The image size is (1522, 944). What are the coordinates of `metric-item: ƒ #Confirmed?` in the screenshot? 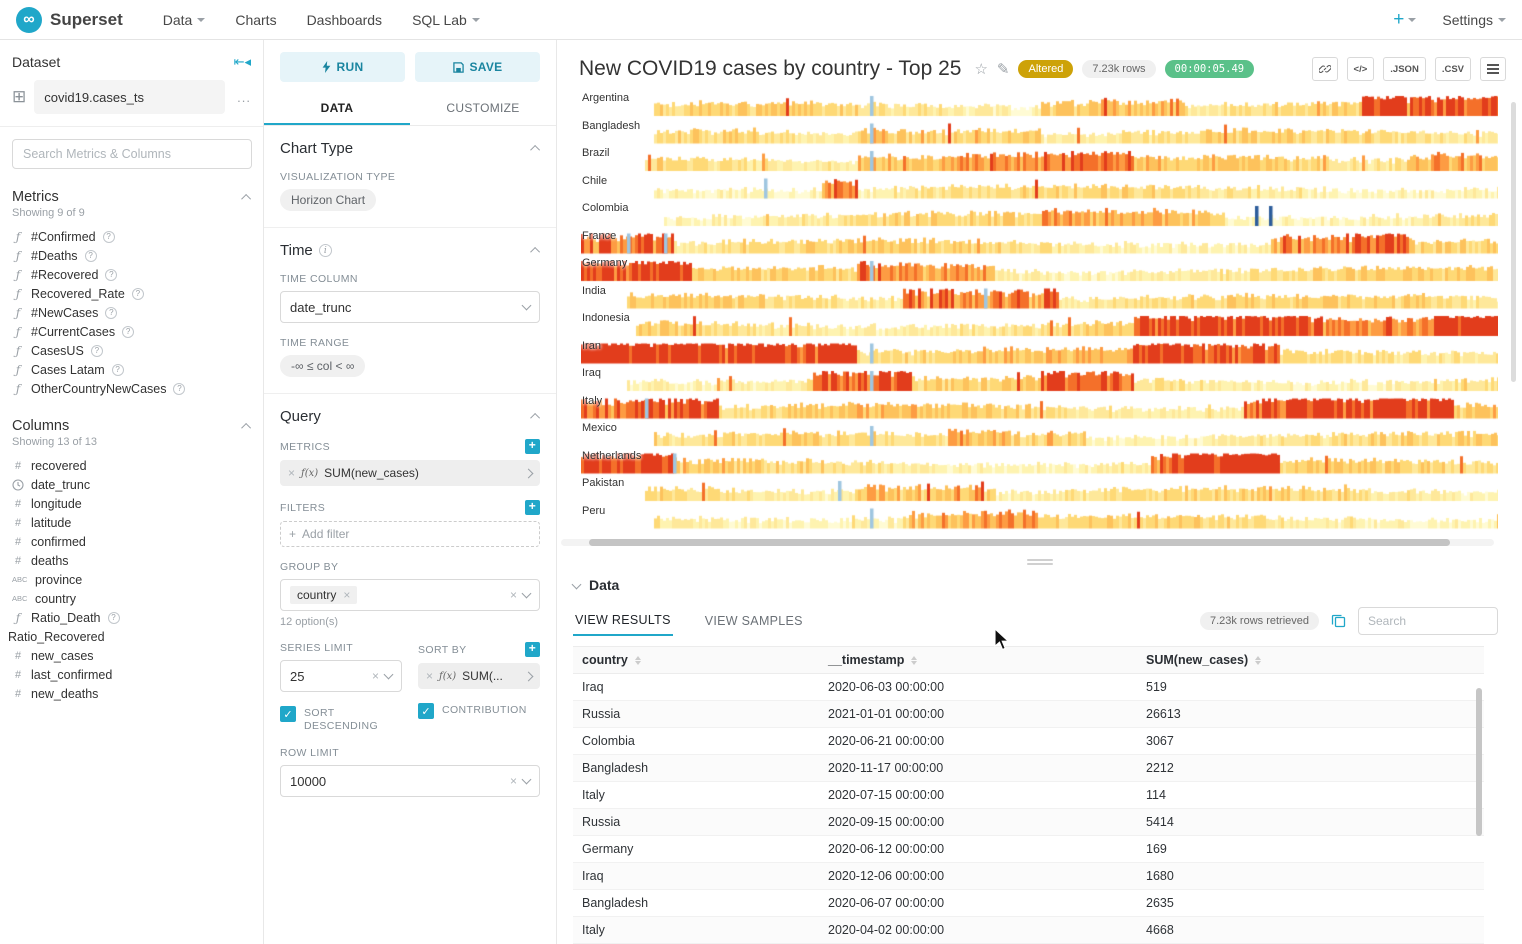 It's located at (131, 236).